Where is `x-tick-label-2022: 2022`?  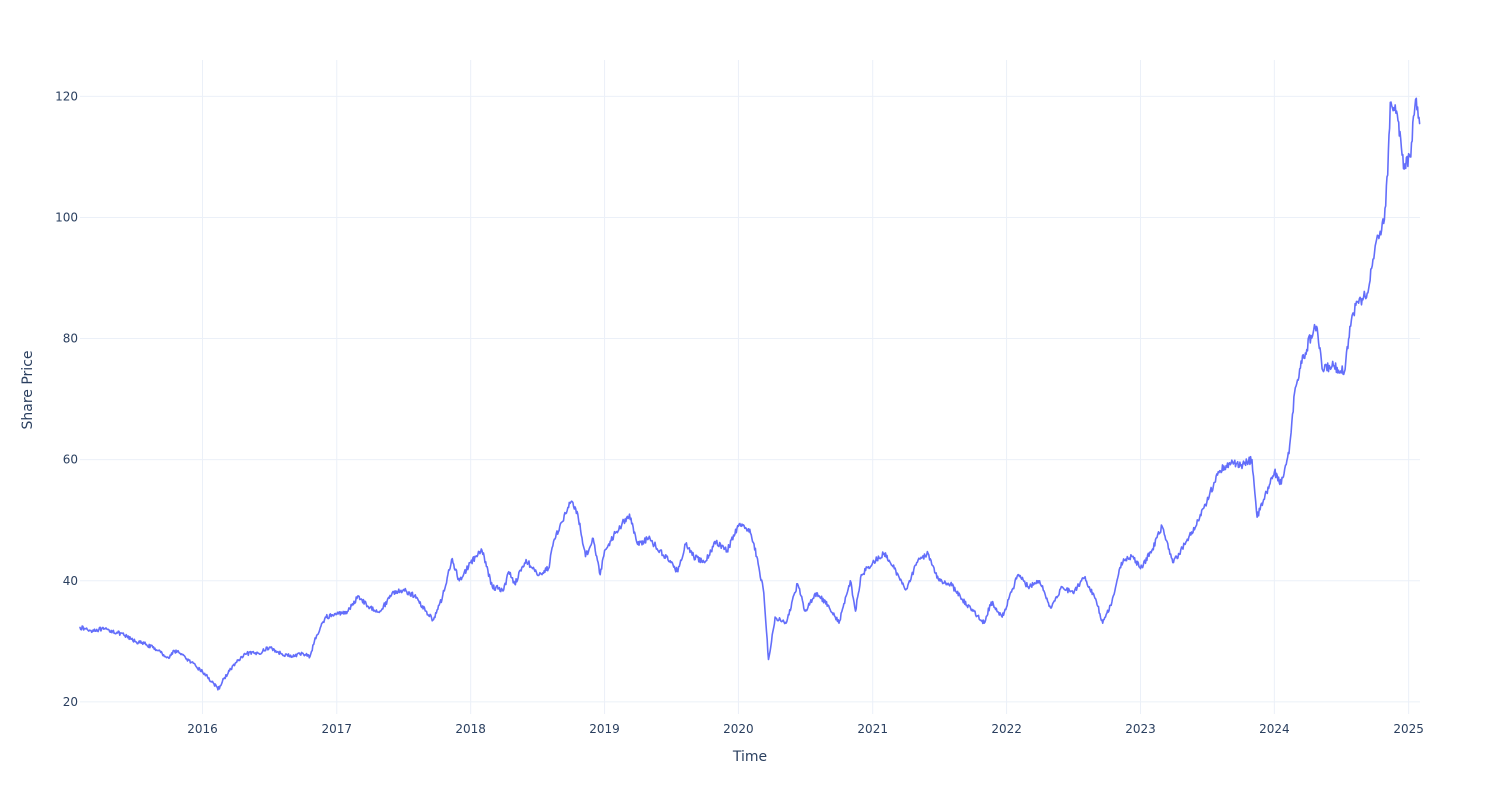 x-tick-label-2022: 2022 is located at coordinates (1006, 729).